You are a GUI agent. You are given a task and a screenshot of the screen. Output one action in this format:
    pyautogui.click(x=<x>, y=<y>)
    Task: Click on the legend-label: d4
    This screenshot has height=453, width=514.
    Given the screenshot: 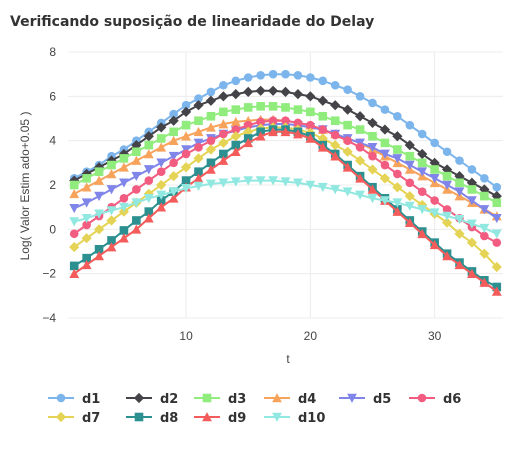 What is the action you would take?
    pyautogui.click(x=307, y=399)
    